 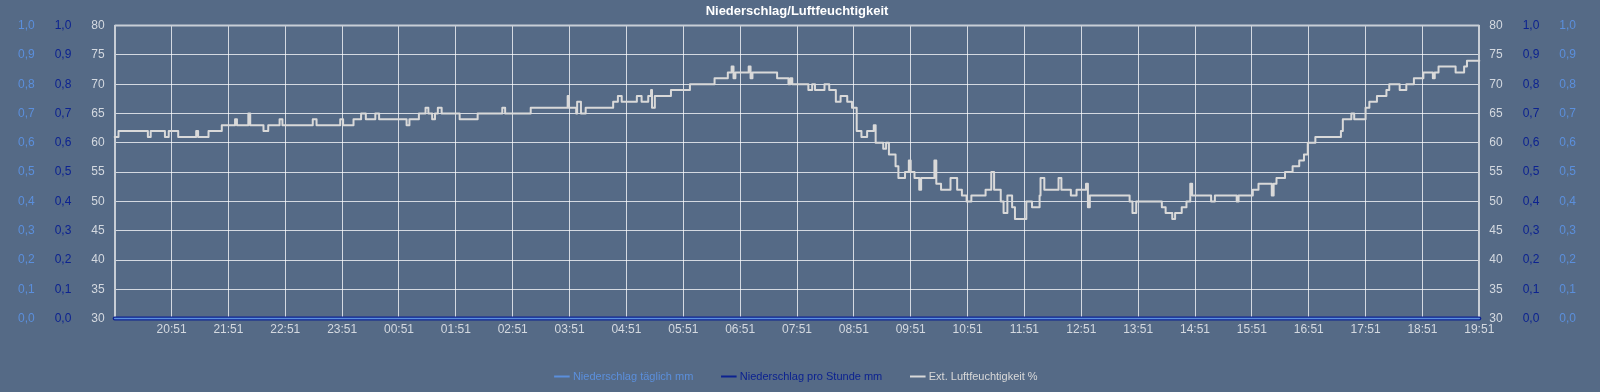 I want to click on x-tick-label: 14:51, so click(x=1195, y=329).